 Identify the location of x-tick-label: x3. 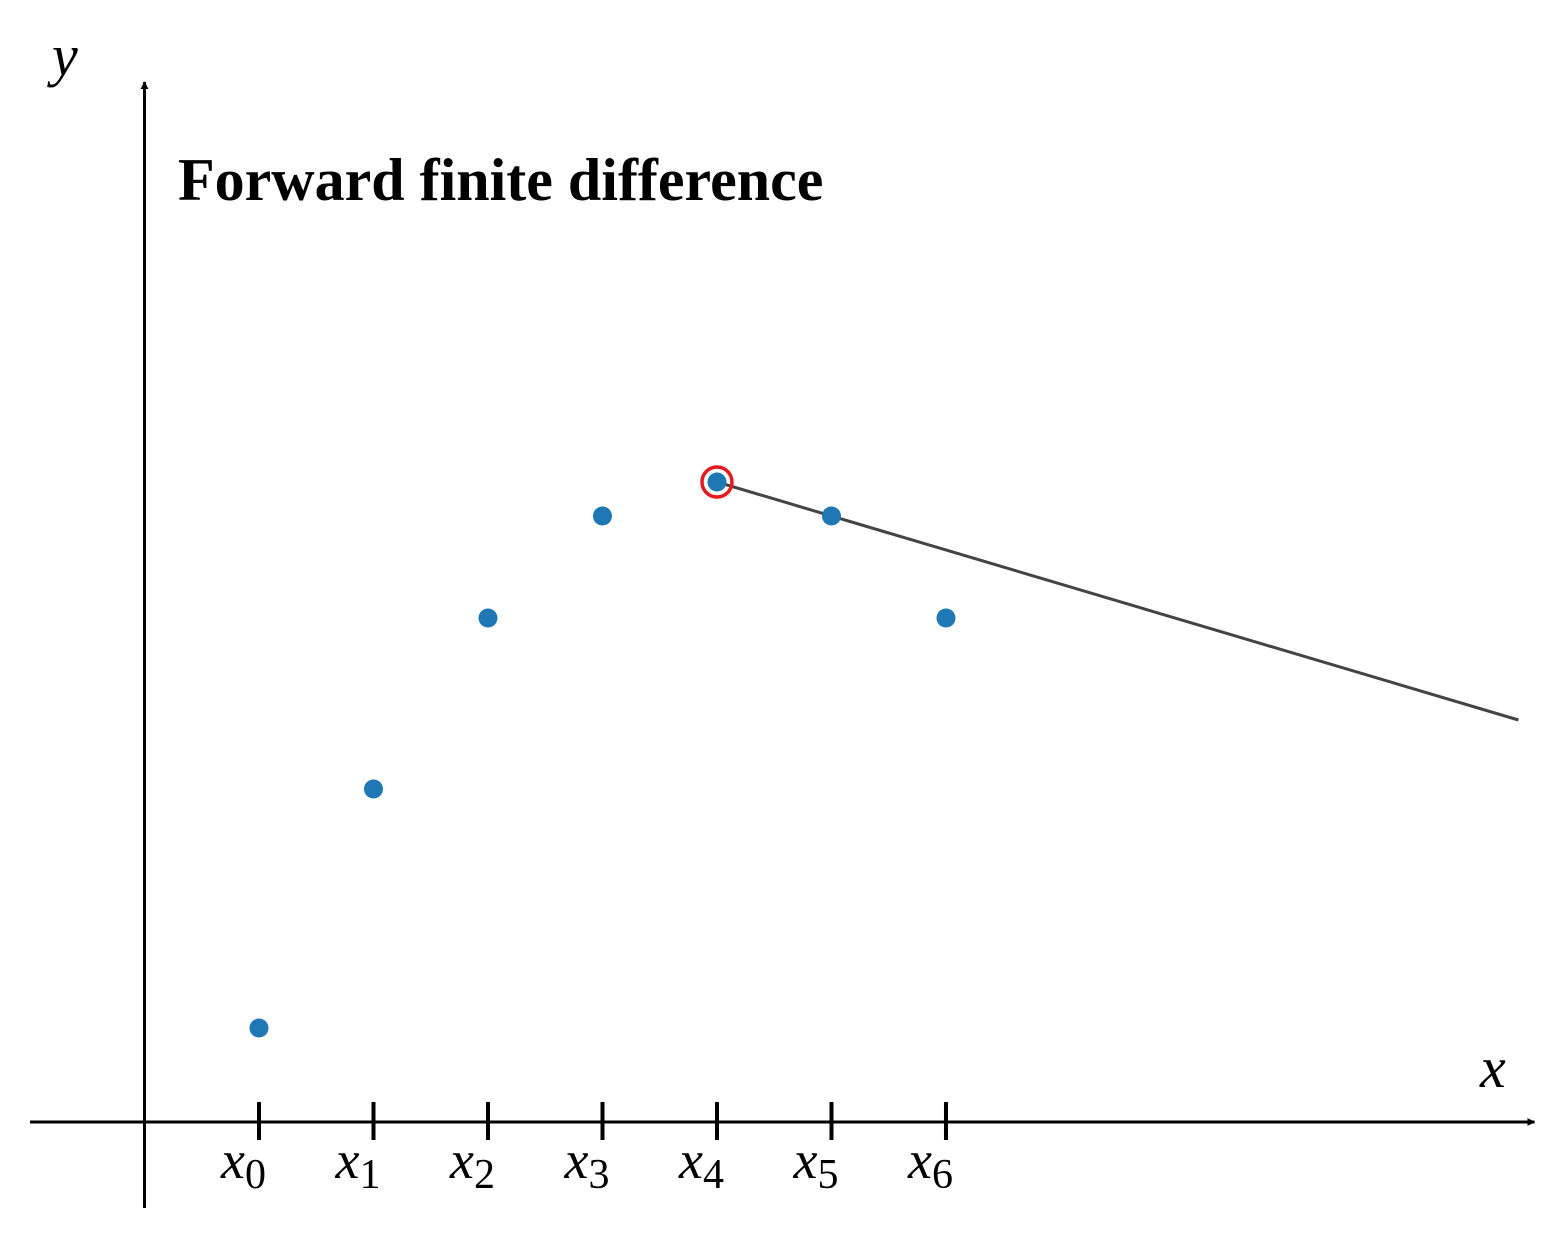
(586, 1164).